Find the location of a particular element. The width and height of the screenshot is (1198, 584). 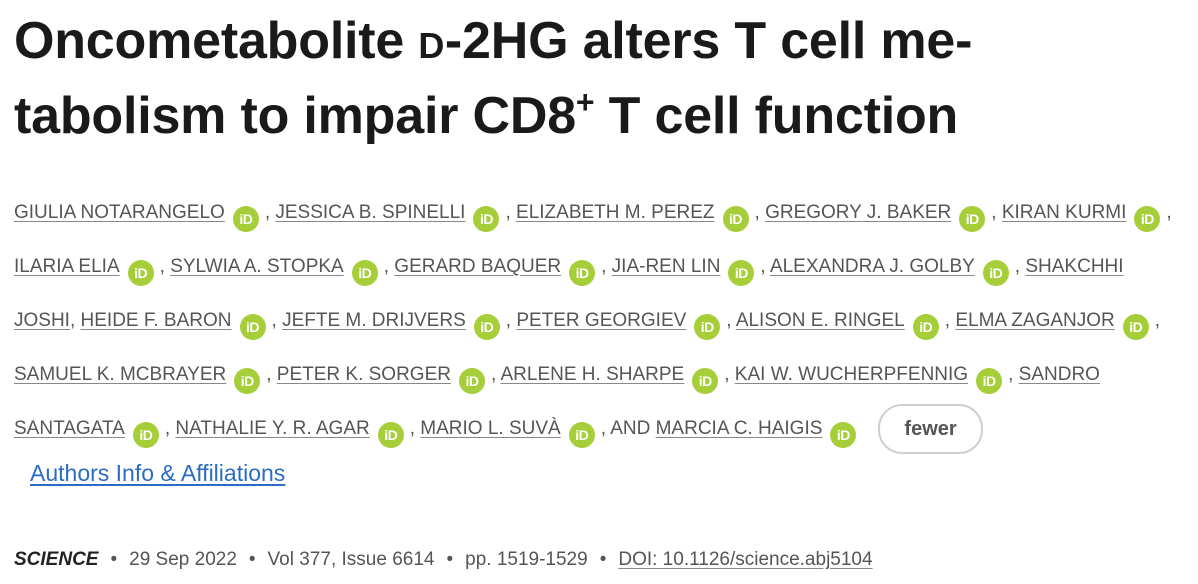

author-name: MARIO L. SUVÀ is located at coordinates (490, 428).